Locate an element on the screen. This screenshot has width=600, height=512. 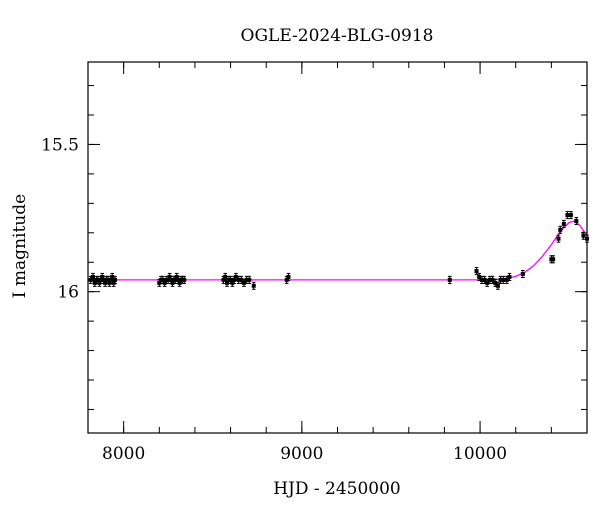
x-tick-label: 9000 is located at coordinates (301, 454).